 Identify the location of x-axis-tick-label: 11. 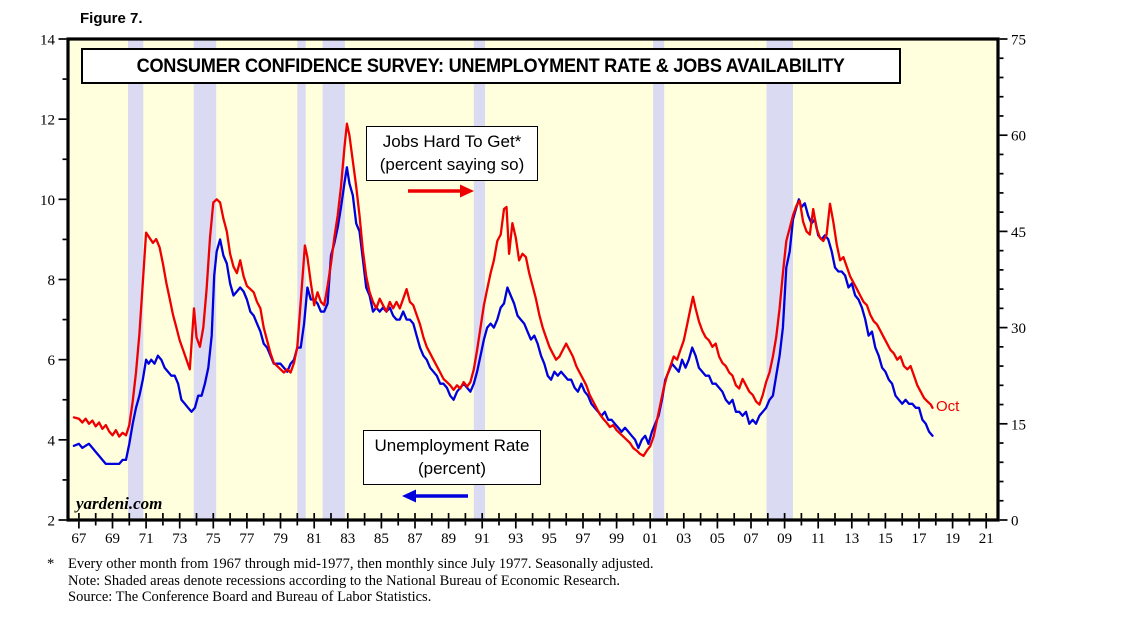
(818, 539).